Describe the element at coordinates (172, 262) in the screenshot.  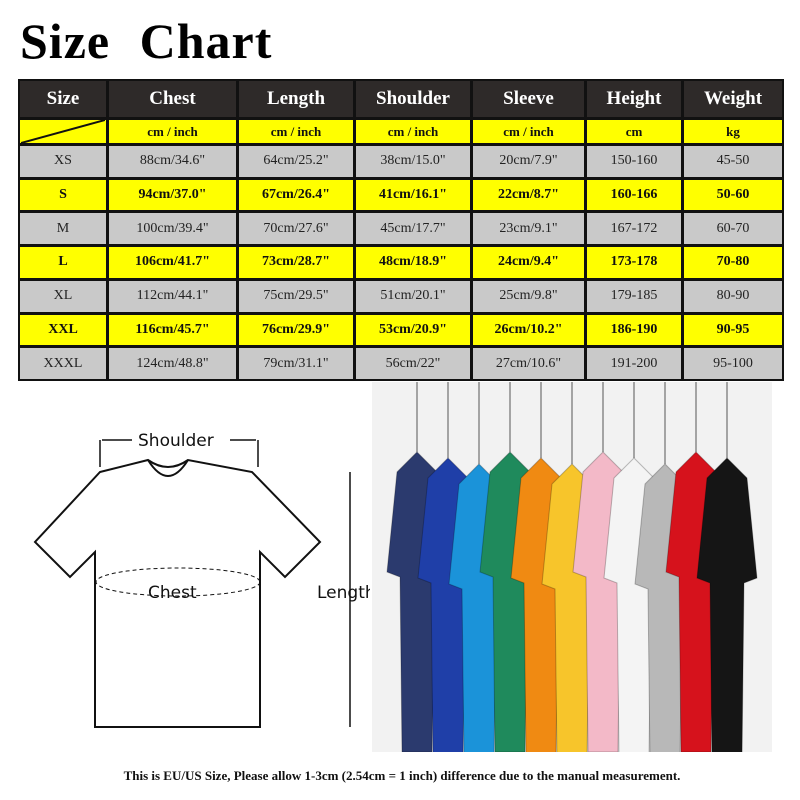
I see `table-cell: 106cm/41.7"` at that location.